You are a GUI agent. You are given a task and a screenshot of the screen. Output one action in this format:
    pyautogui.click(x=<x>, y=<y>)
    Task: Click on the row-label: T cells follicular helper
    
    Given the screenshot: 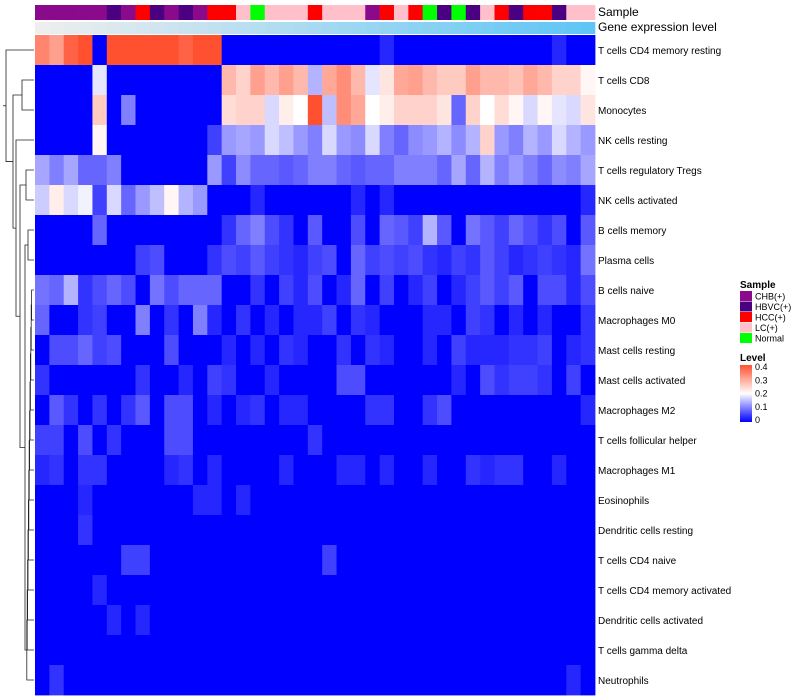 What is the action you would take?
    pyautogui.click(x=647, y=441)
    